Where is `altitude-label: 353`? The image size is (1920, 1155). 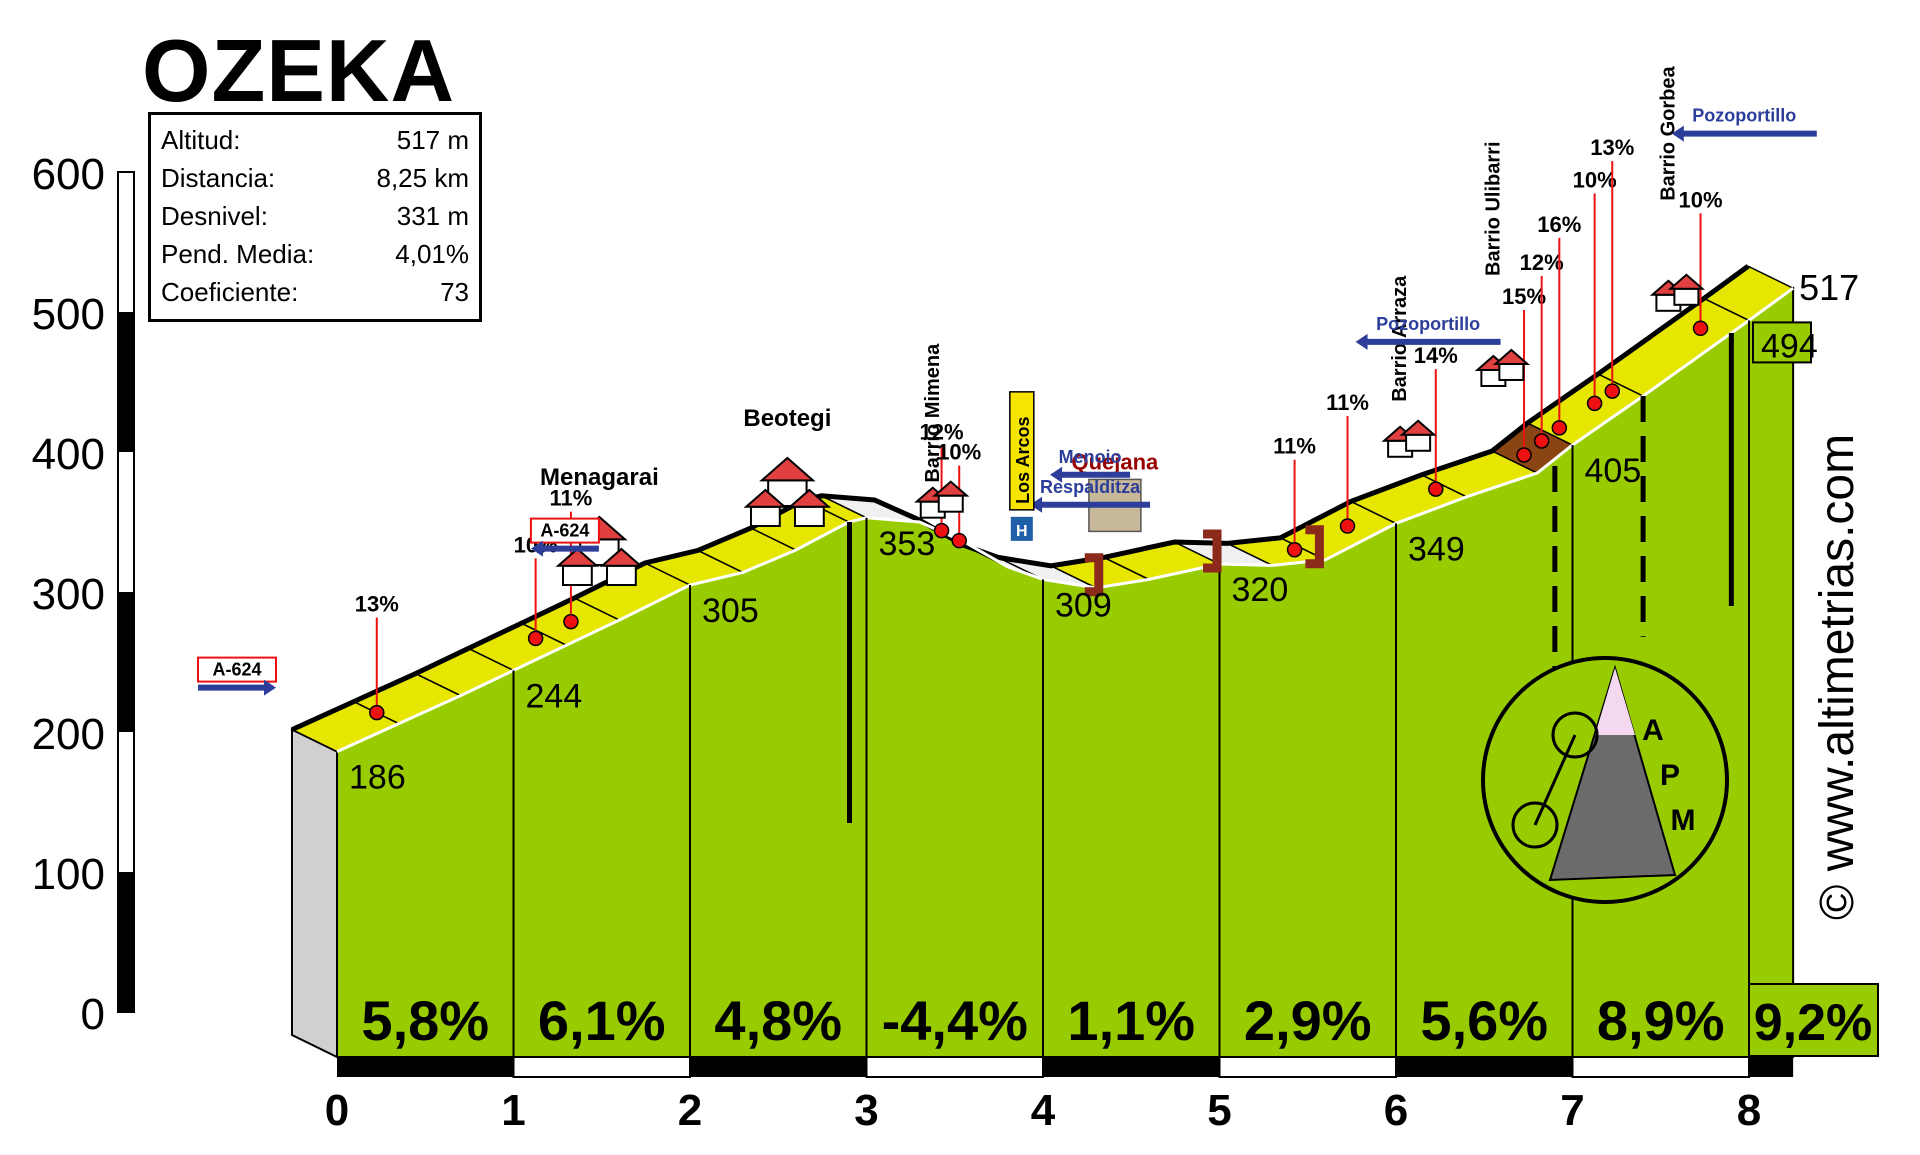 altitude-label: 353 is located at coordinates (907, 544).